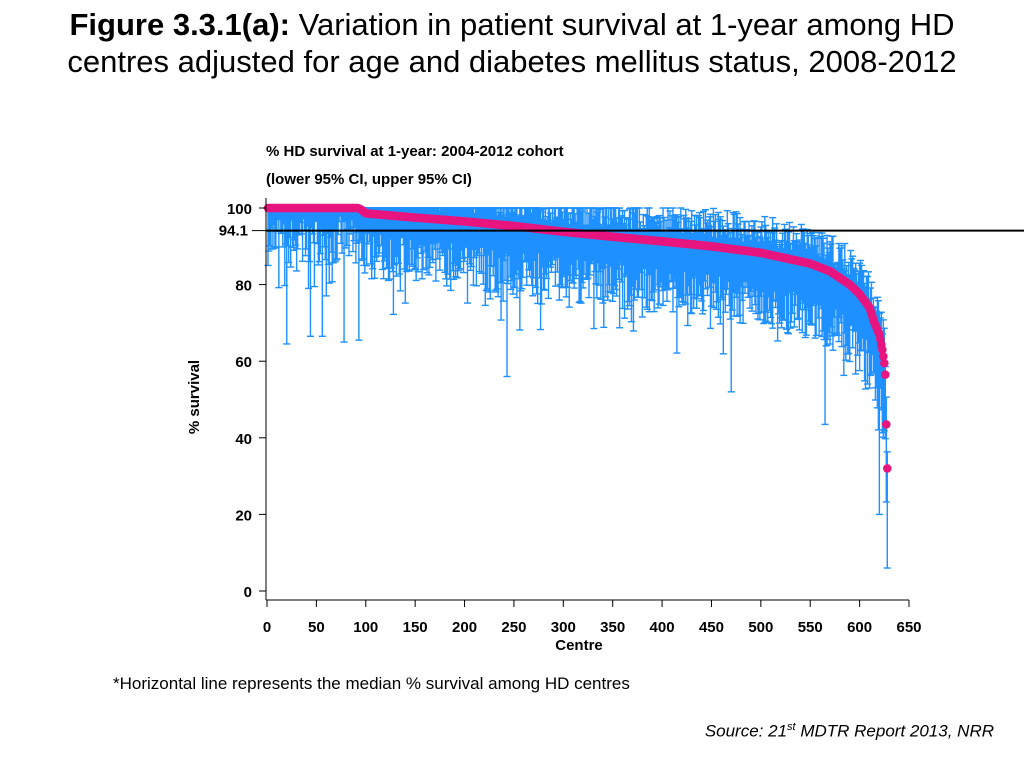 The height and width of the screenshot is (768, 1024). Describe the element at coordinates (760, 627) in the screenshot. I see `x-tick-label: 500` at that location.